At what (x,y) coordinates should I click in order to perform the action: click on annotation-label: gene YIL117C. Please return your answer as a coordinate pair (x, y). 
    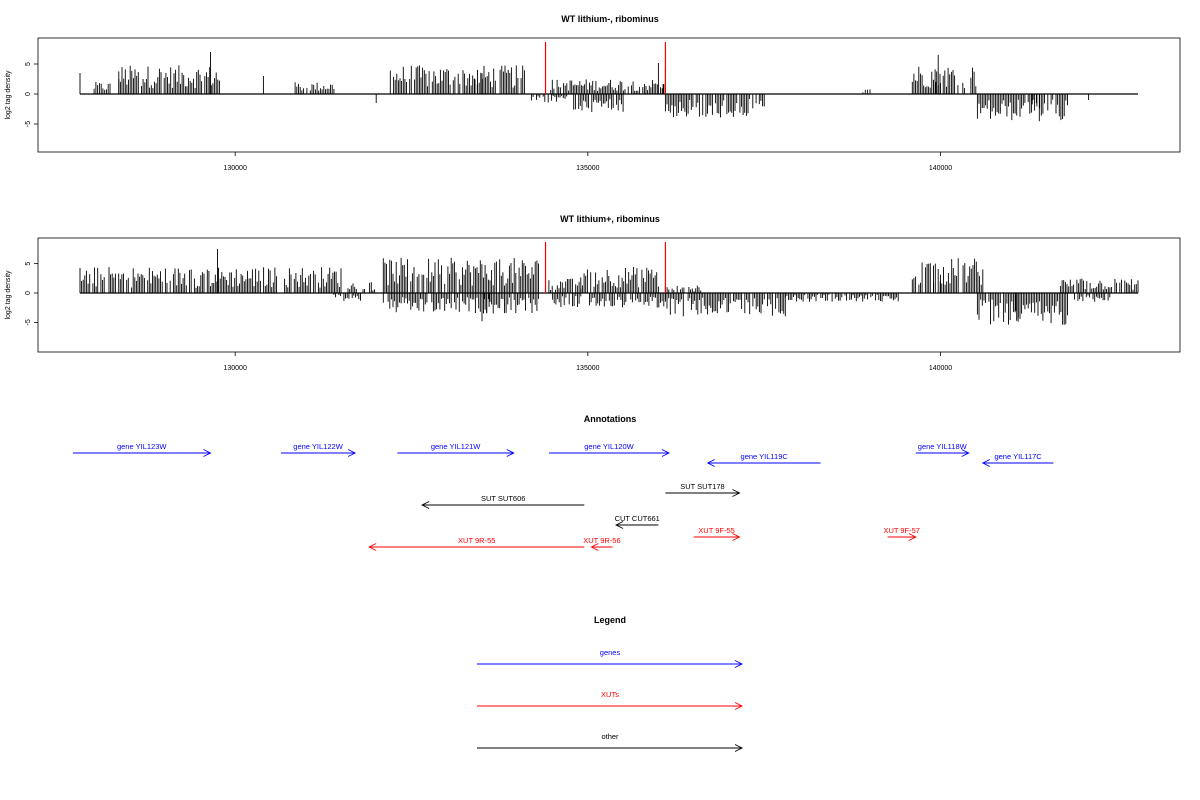
    Looking at the image, I should click on (1018, 456).